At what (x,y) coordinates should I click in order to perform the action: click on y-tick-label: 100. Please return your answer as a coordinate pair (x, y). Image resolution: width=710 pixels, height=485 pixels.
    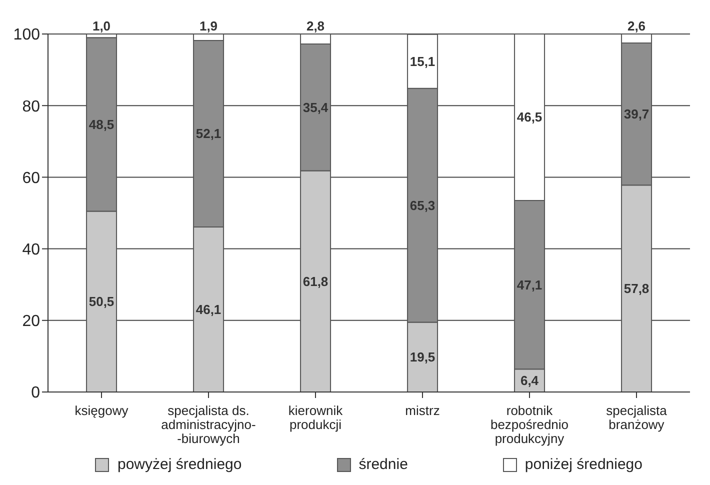
    Looking at the image, I should click on (26, 35).